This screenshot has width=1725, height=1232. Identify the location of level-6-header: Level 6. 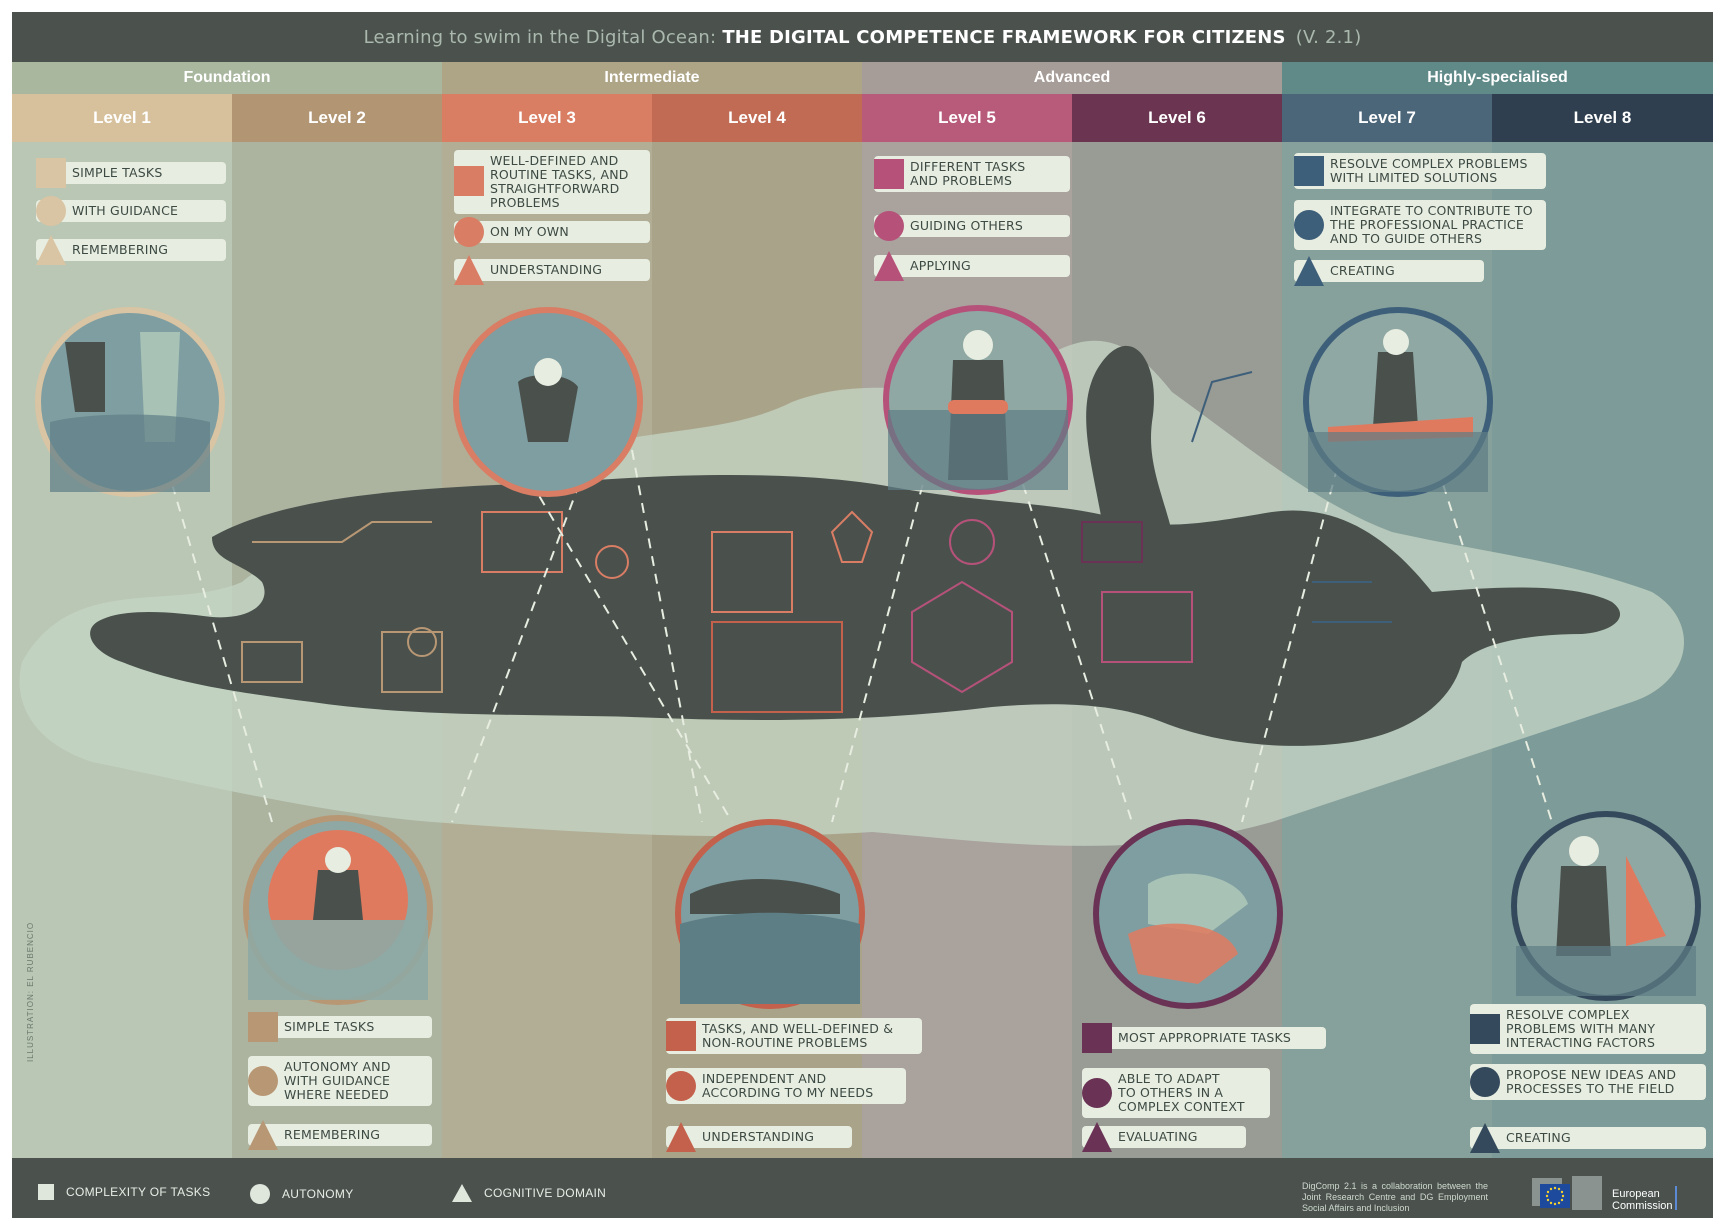
(1177, 118).